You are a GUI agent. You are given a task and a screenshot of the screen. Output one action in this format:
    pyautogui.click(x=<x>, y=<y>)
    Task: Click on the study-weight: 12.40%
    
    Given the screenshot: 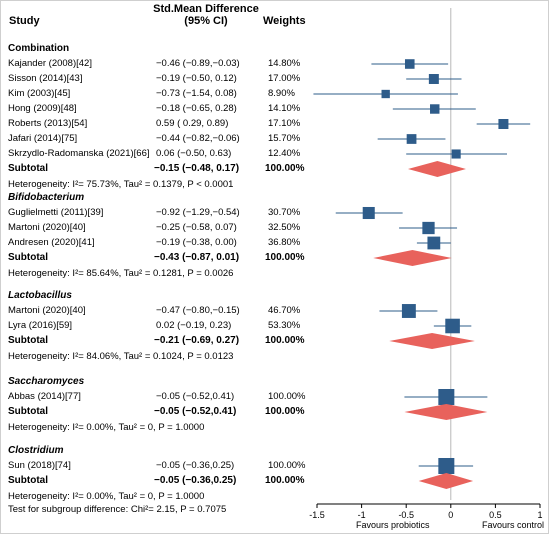 What is the action you would take?
    pyautogui.click(x=284, y=153)
    